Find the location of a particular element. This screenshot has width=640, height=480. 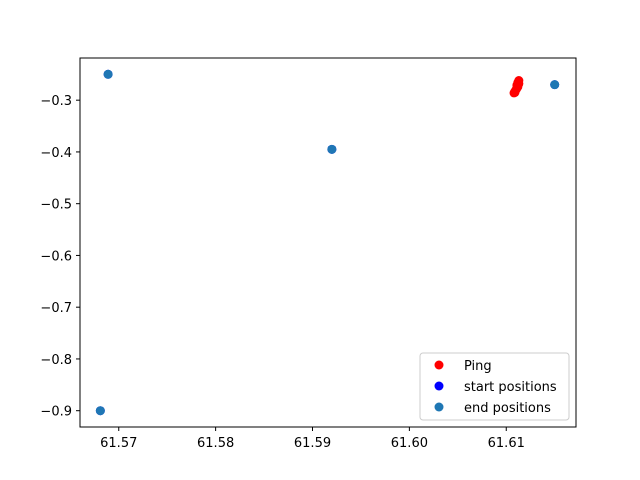

x-axis: 61.57 61.58 61.59 61.60 61.61 is located at coordinates (312, 439).